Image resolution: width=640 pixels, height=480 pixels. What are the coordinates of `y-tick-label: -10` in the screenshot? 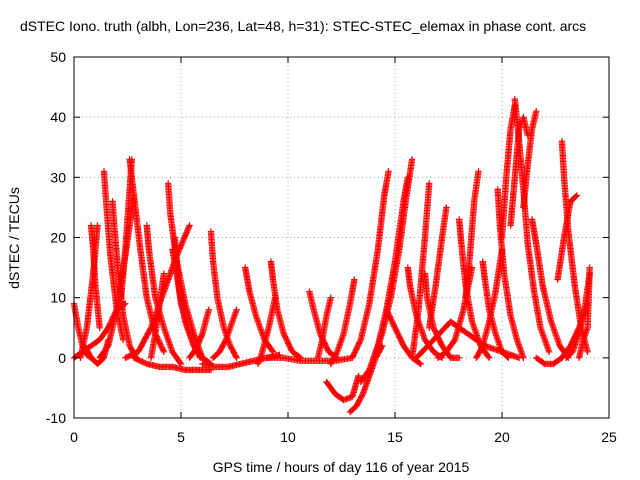 It's located at (56, 418).